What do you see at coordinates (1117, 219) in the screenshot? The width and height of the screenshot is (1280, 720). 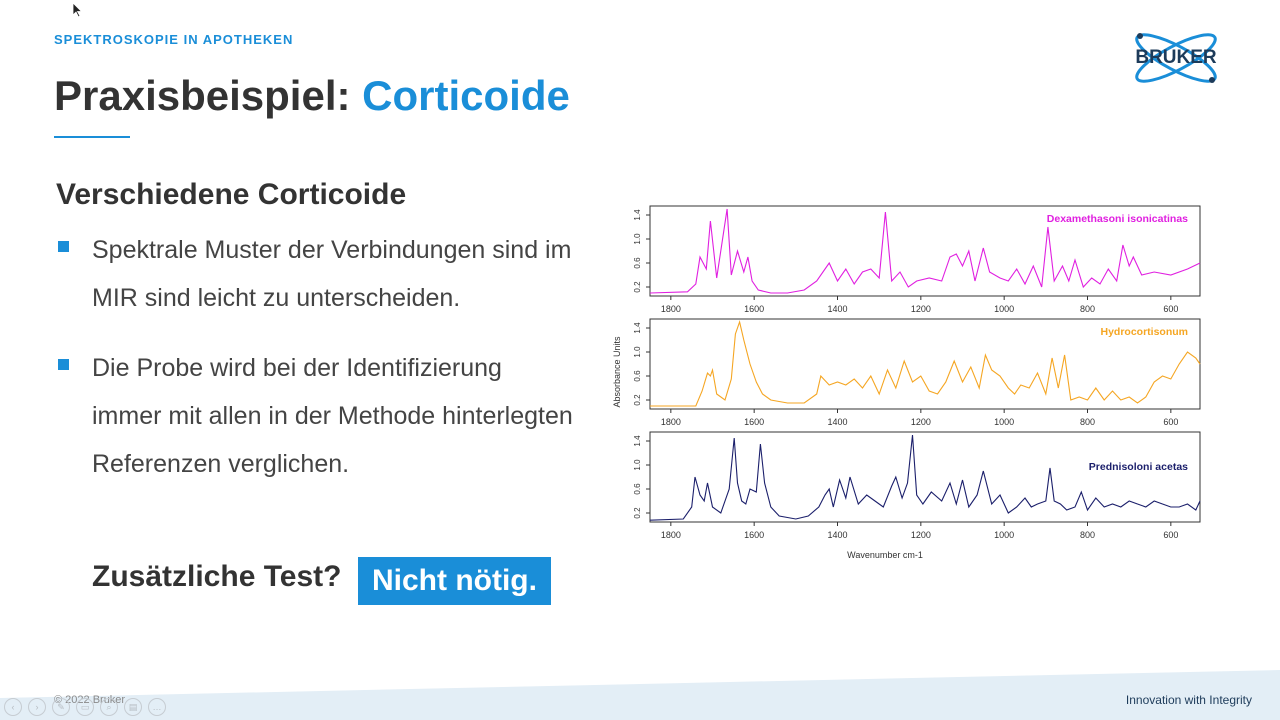 I see `series-label: Dexamethasoni isonicatinas` at bounding box center [1117, 219].